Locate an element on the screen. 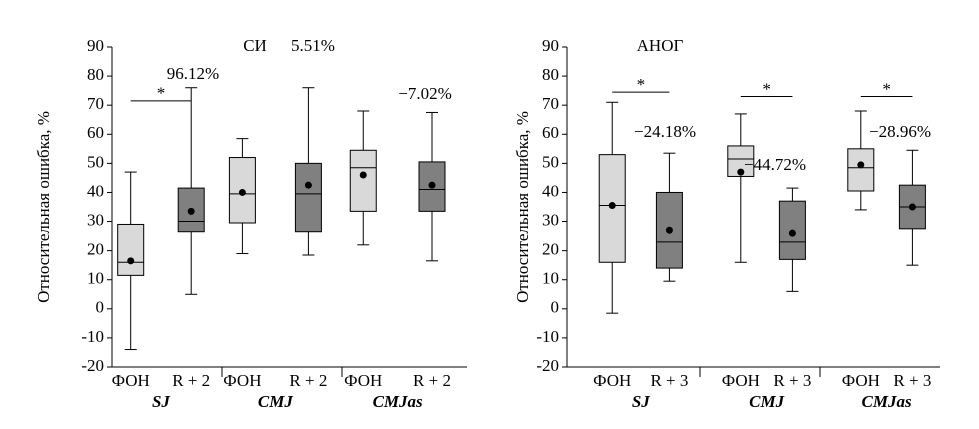 The height and width of the screenshot is (429, 979). annotation: −24.18% is located at coordinates (665, 131).